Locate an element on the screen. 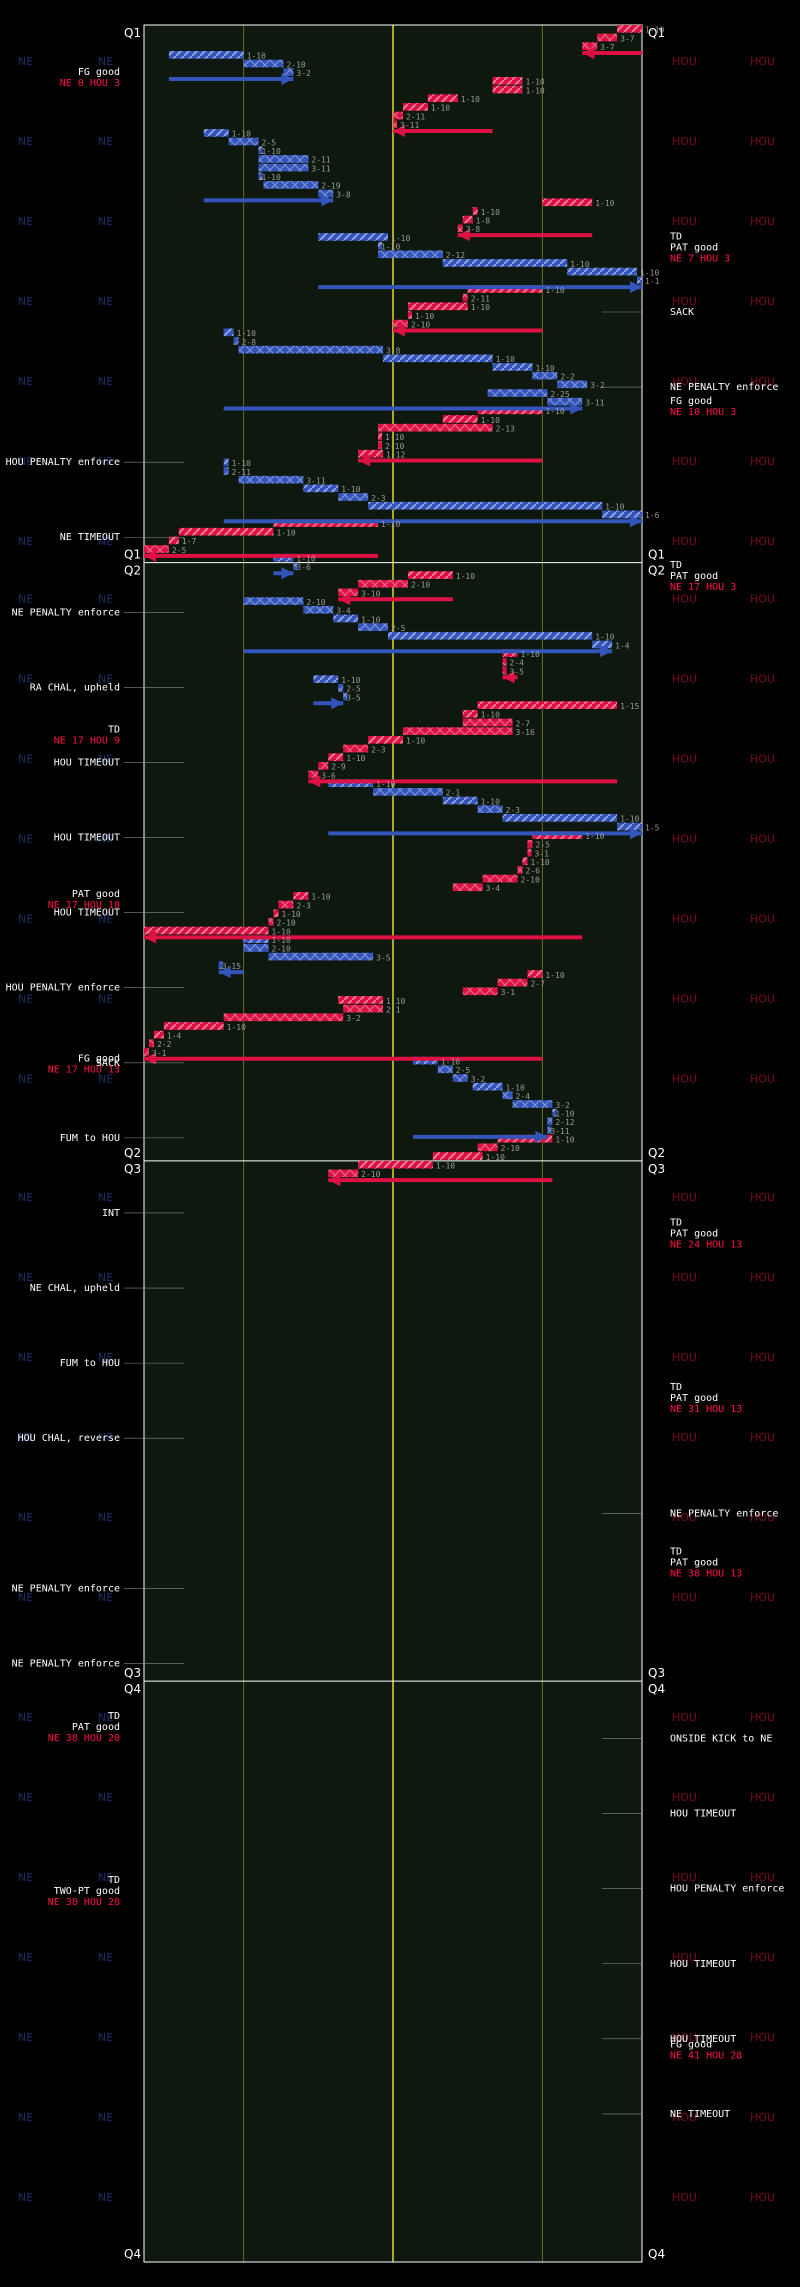 This screenshot has height=2287, width=800. down-label: 3-2 is located at coordinates (478, 1079).